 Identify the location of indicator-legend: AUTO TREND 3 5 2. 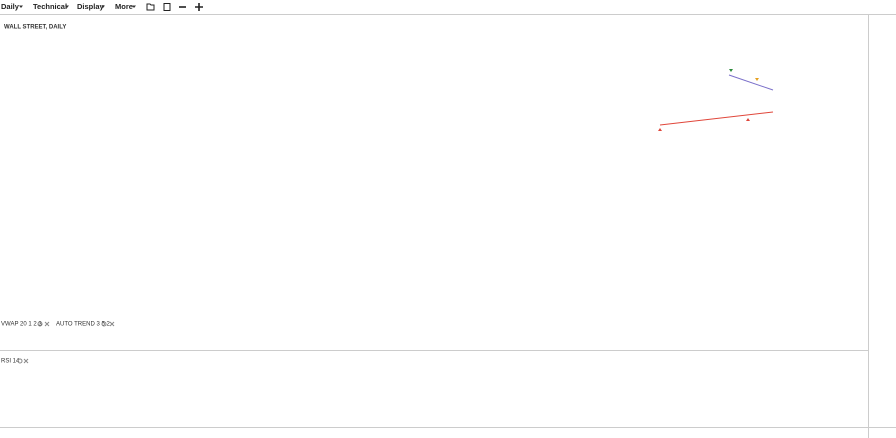
(83, 325).